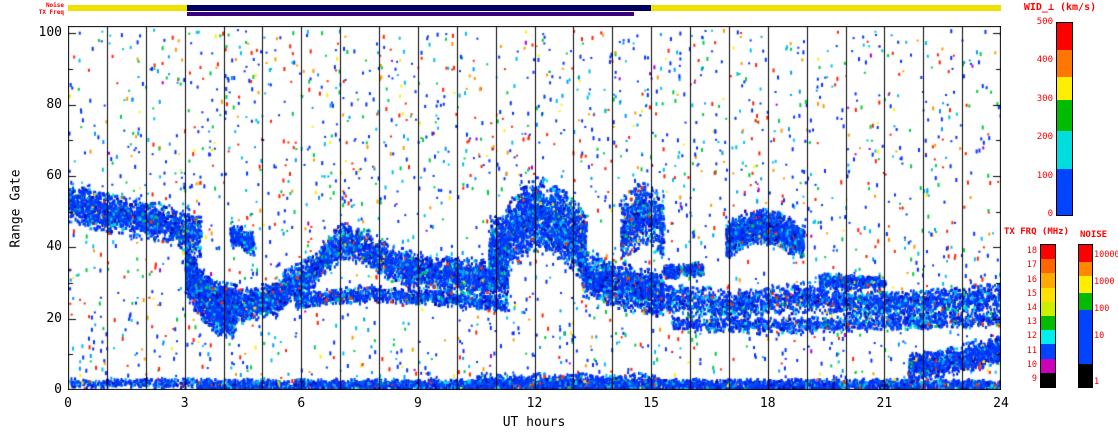 Image resolution: width=1118 pixels, height=435 pixels. I want to click on freq-colorbar, so click(1048, 316).